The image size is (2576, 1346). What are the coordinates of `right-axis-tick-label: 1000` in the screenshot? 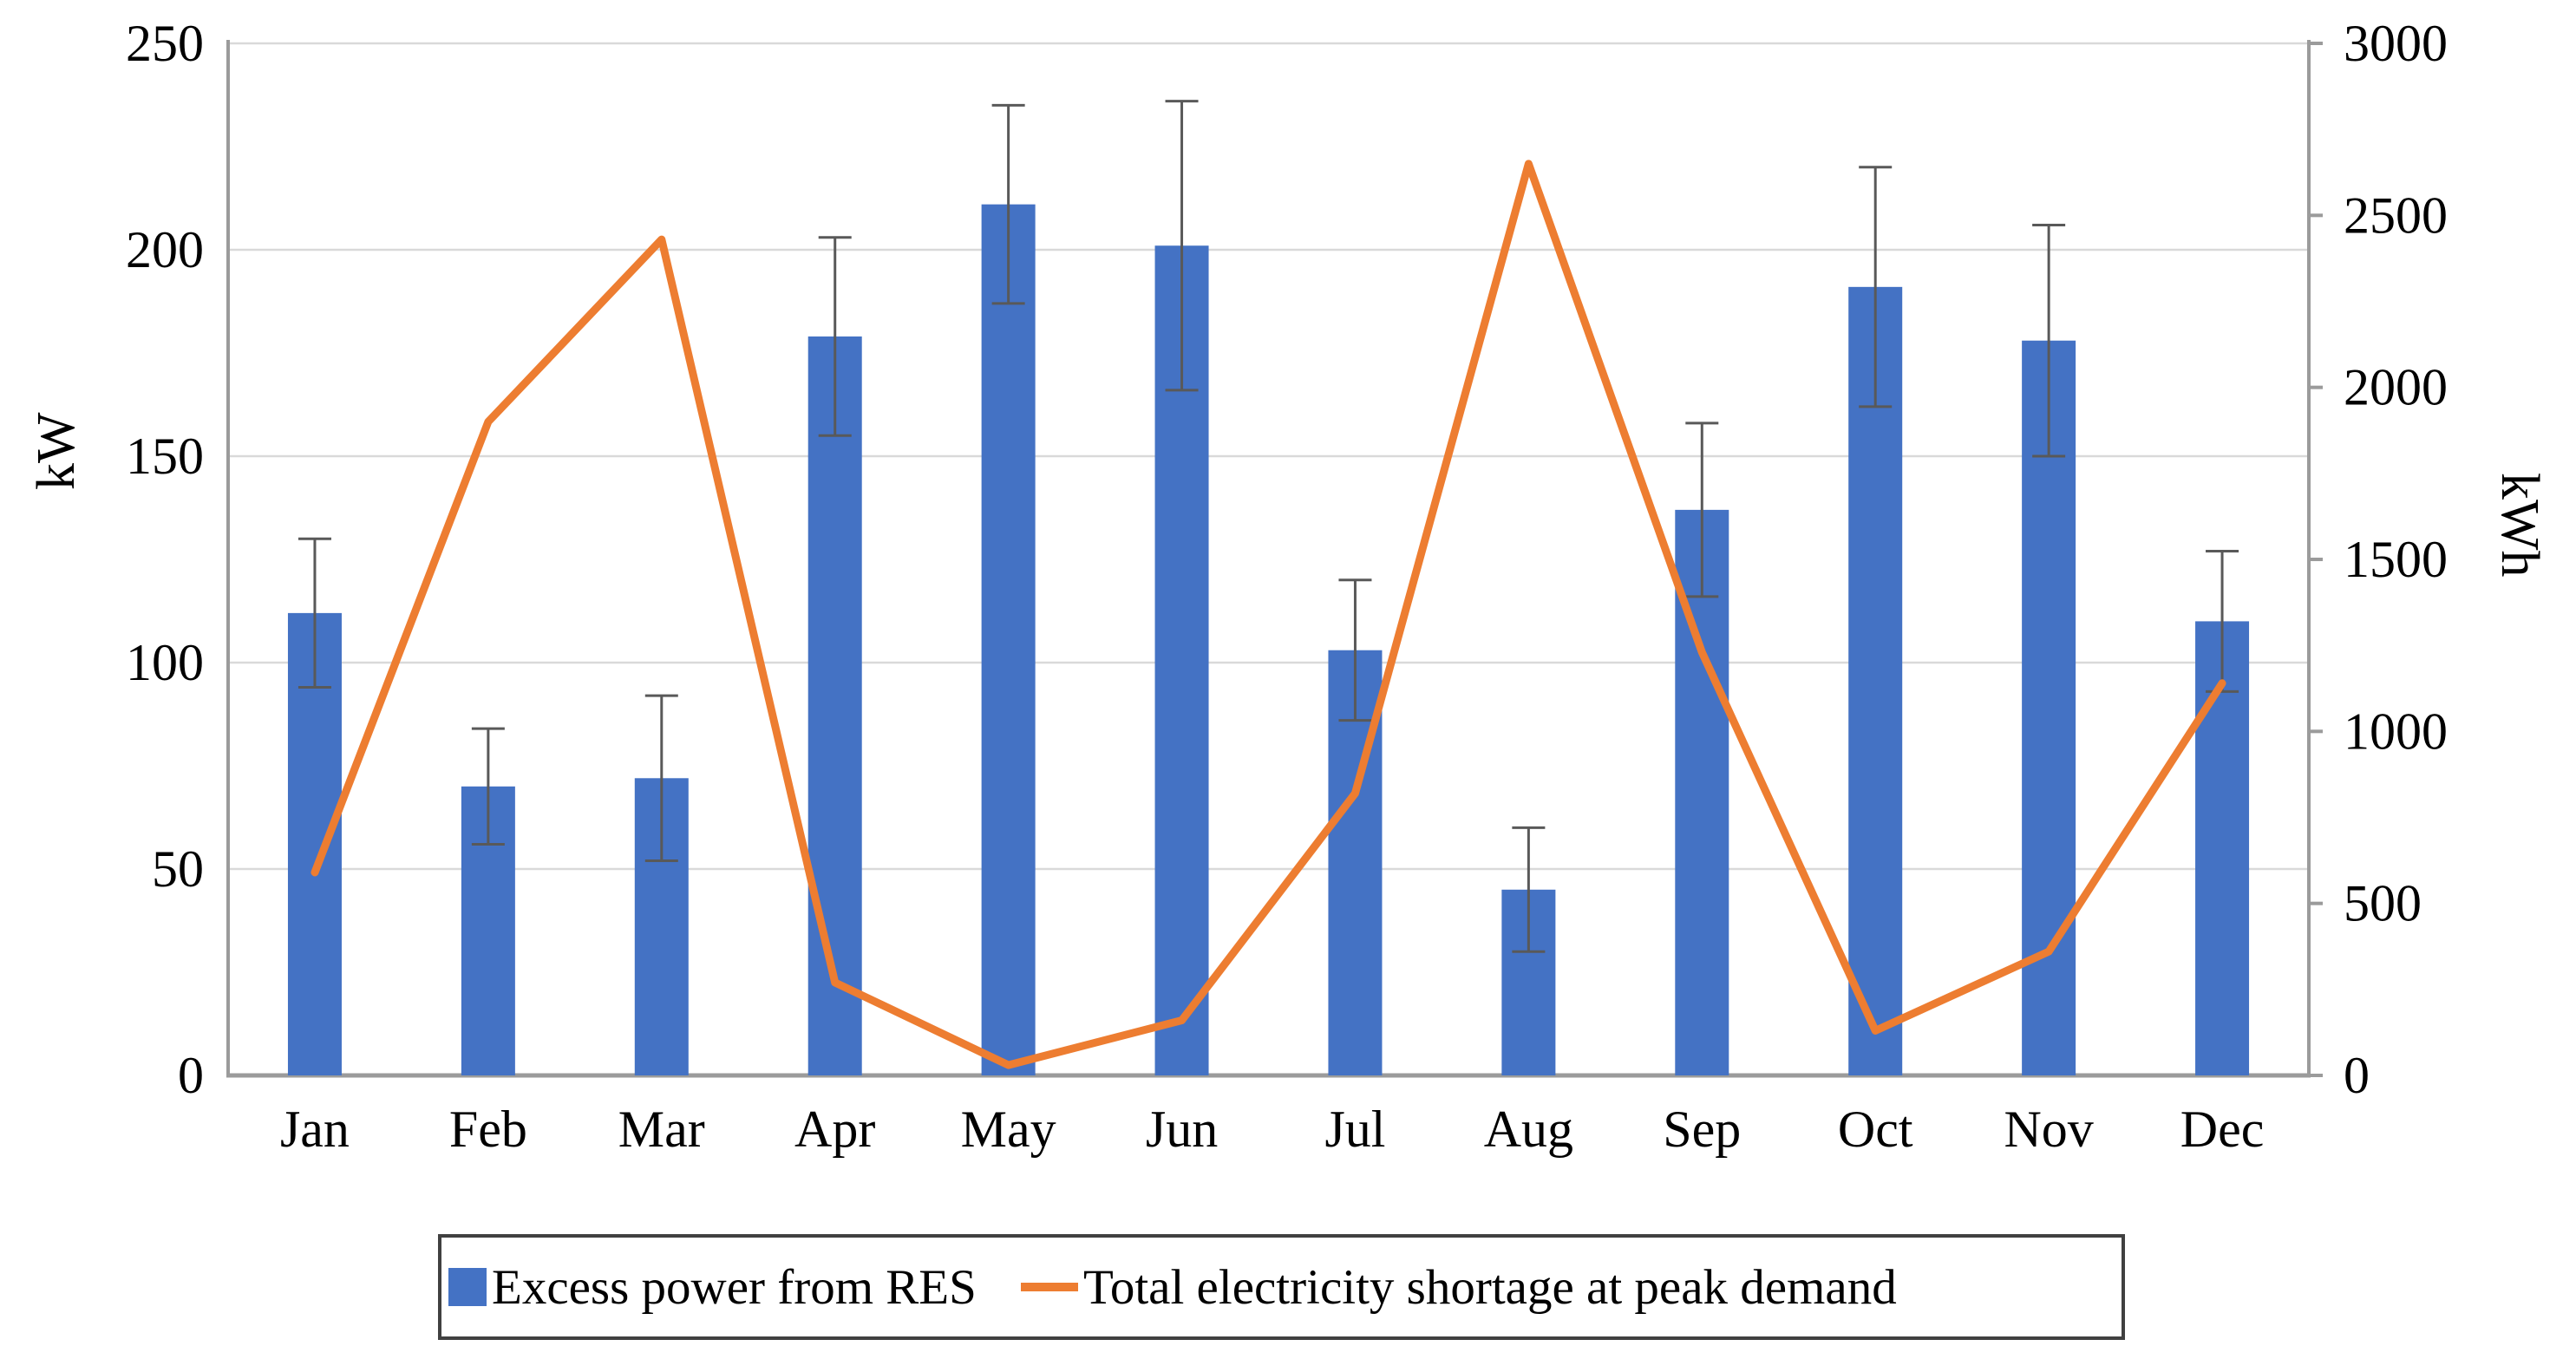 It's located at (2396, 731).